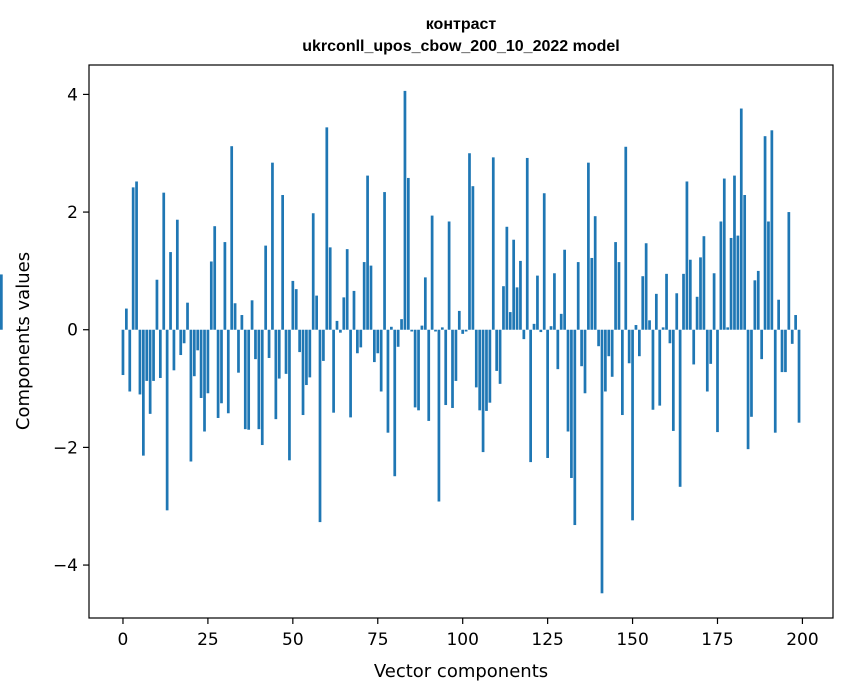  I want to click on x-tick-label: 75, so click(378, 640).